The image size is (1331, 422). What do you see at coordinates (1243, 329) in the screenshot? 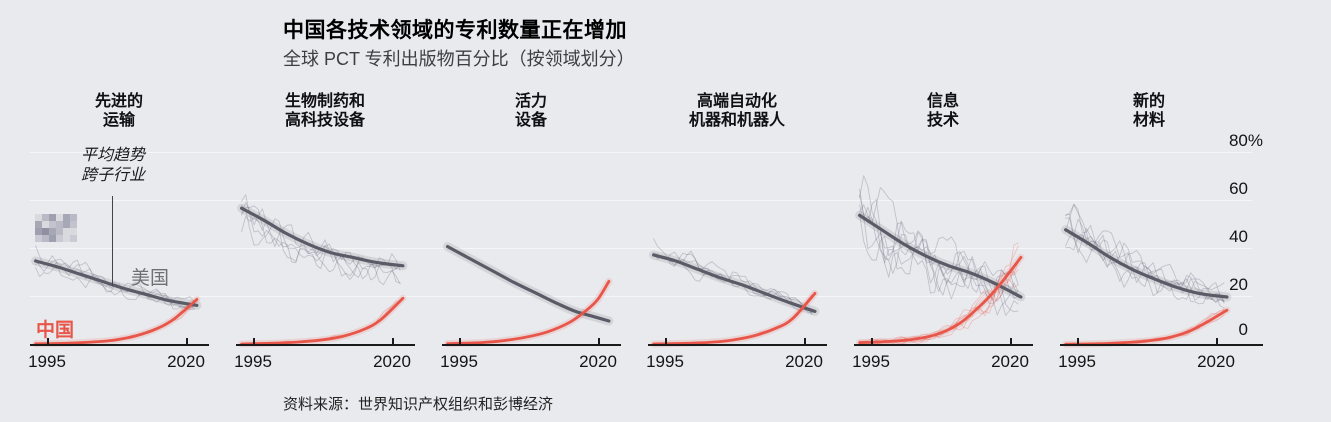
I see `y-axis-label-0: 0` at bounding box center [1243, 329].